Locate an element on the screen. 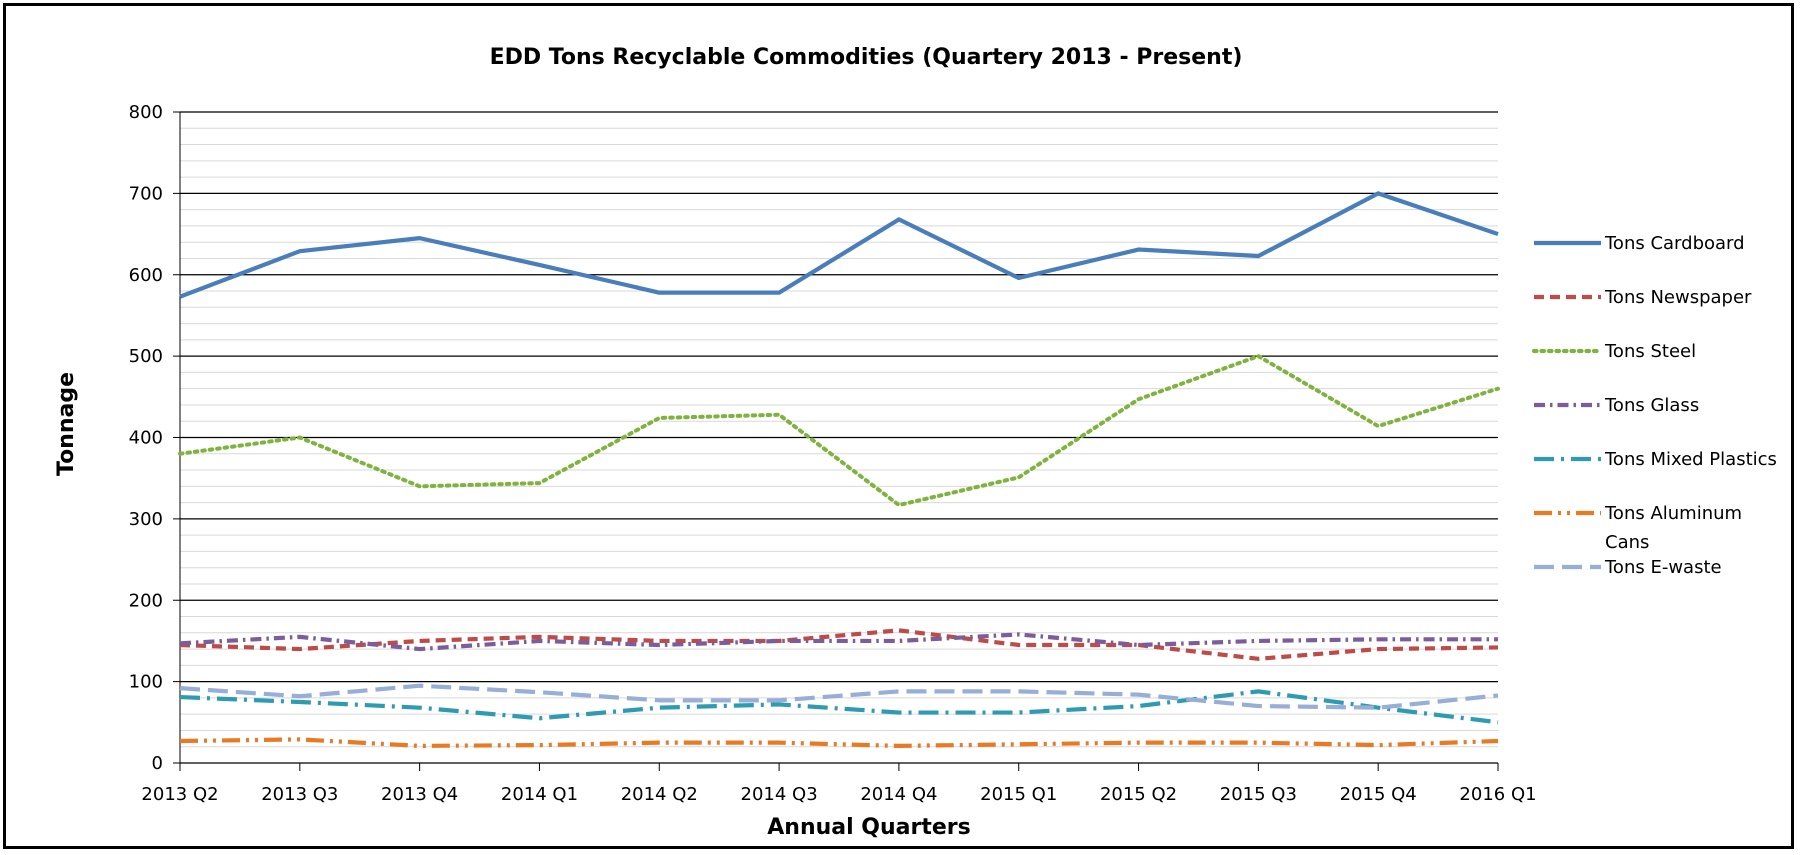  legend-label: Tons Aluminum Cans is located at coordinates (1673, 528).